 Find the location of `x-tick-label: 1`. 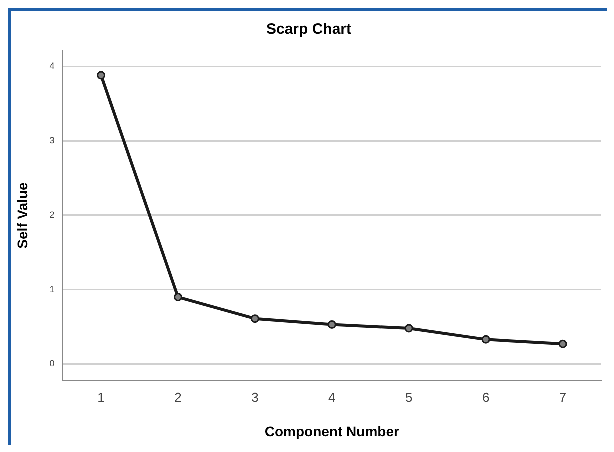

x-tick-label: 1 is located at coordinates (101, 397).